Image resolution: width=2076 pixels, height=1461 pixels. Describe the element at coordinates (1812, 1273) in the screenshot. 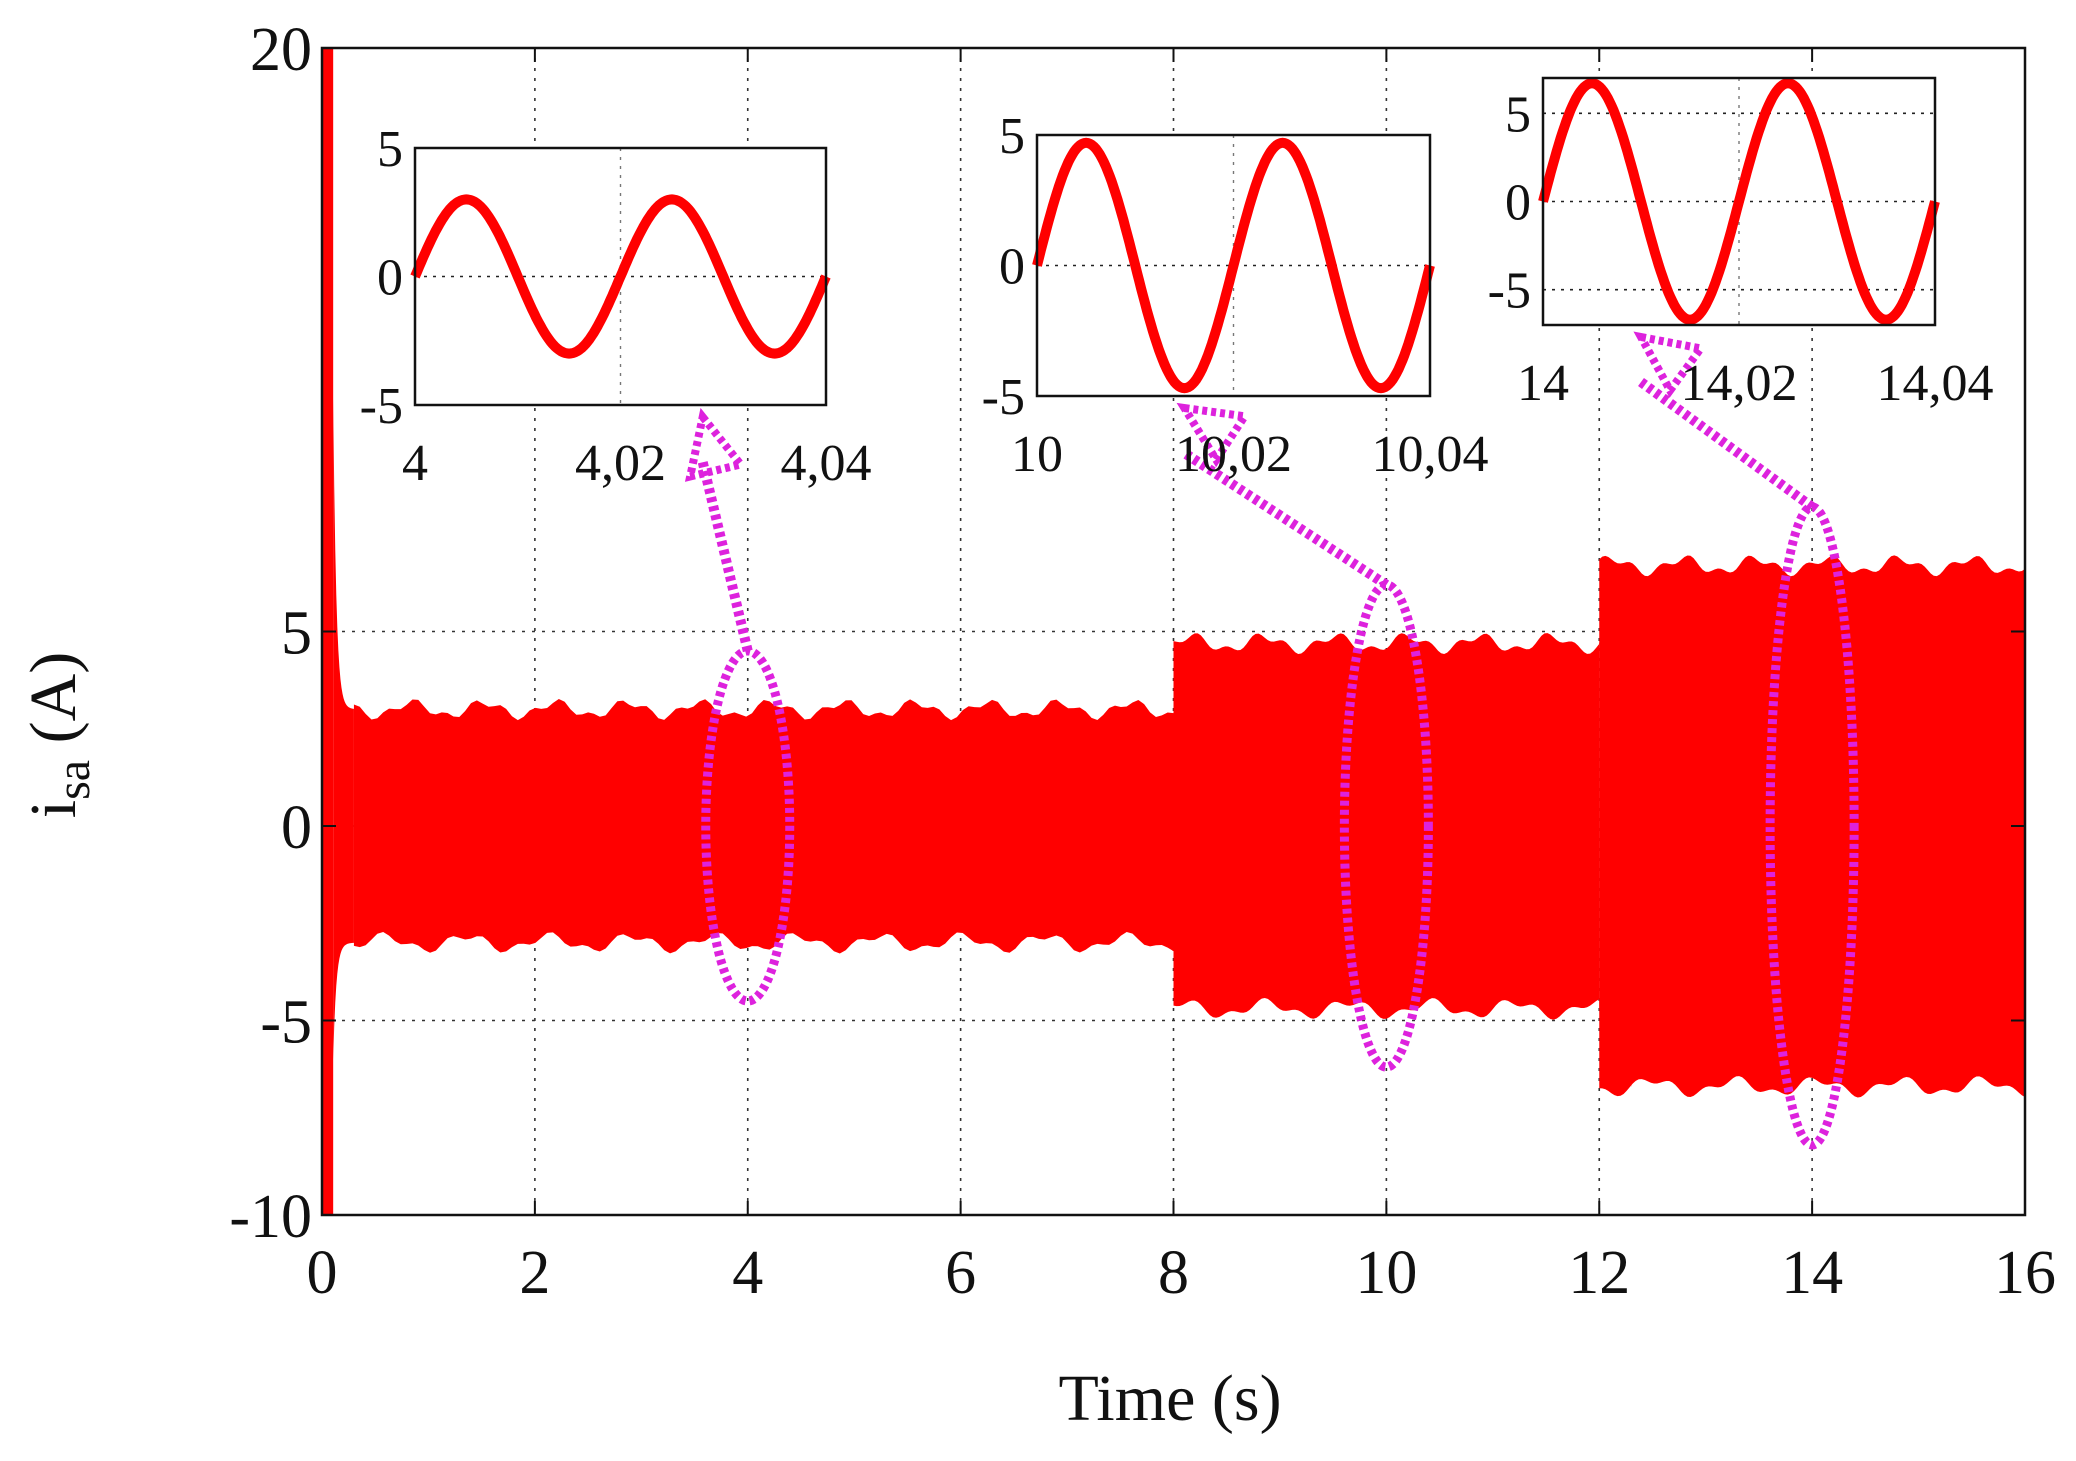

I see `x-tick-label: 14` at that location.